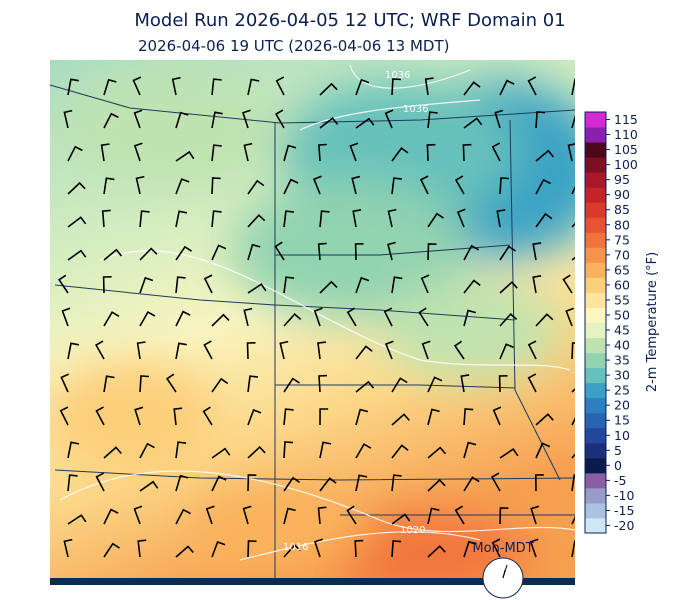 The height and width of the screenshot is (600, 700). Describe the element at coordinates (622, 284) in the screenshot. I see `colorbar-tick-label: 60` at that location.